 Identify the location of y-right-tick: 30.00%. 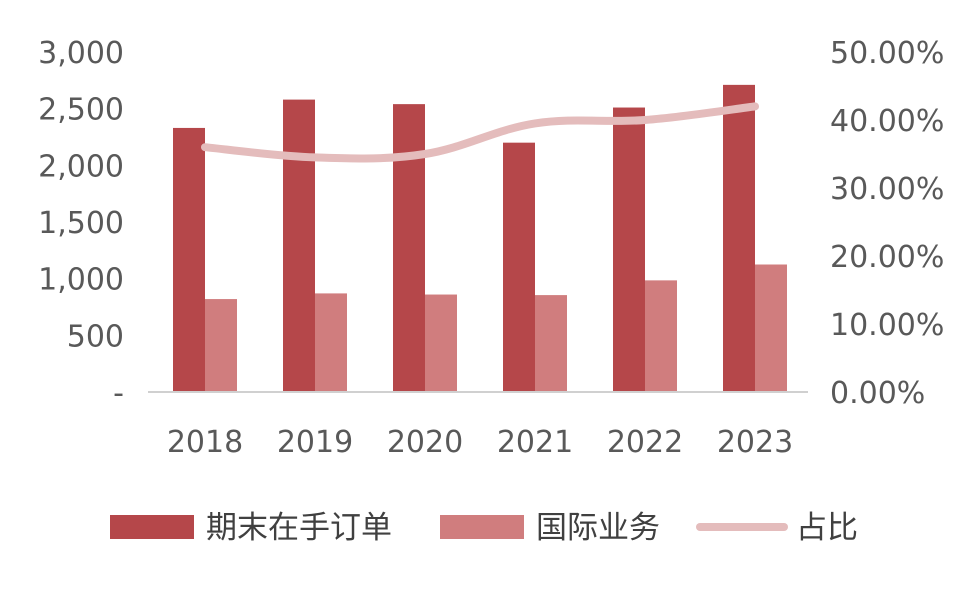
(887, 189).